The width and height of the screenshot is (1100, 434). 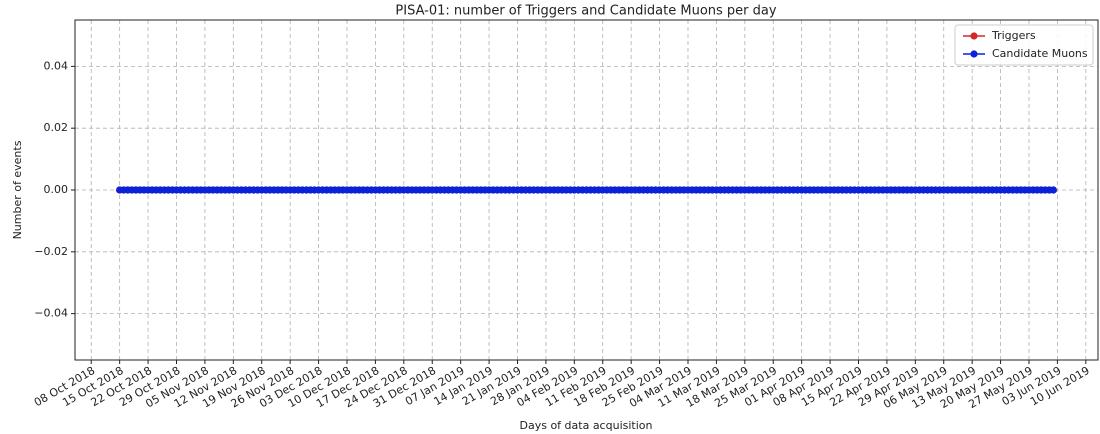 What do you see at coordinates (56, 189) in the screenshot?
I see `y-tick-label: 0.00` at bounding box center [56, 189].